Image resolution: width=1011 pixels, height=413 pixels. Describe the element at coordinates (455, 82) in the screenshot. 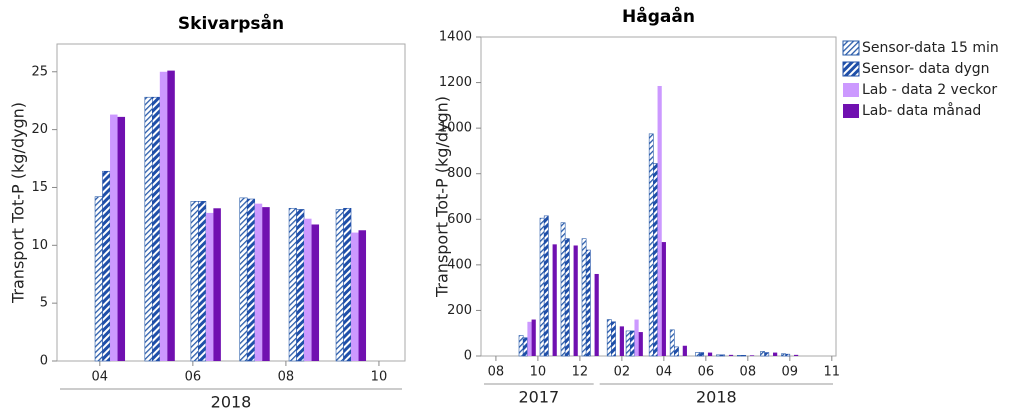

I see `y-tick-label: 1200` at that location.